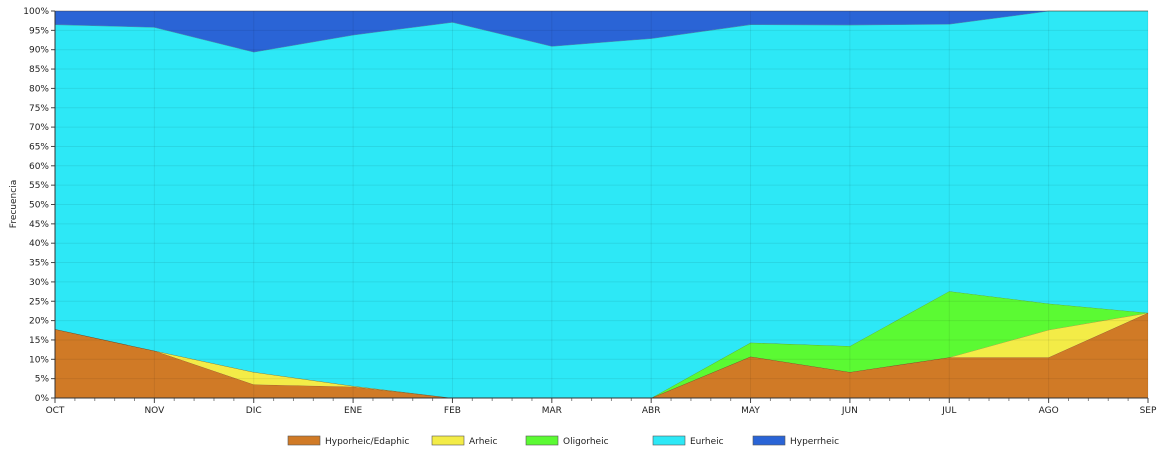 The height and width of the screenshot is (456, 1160). What do you see at coordinates (39, 341) in the screenshot?
I see `y-tick-label: 15%` at bounding box center [39, 341].